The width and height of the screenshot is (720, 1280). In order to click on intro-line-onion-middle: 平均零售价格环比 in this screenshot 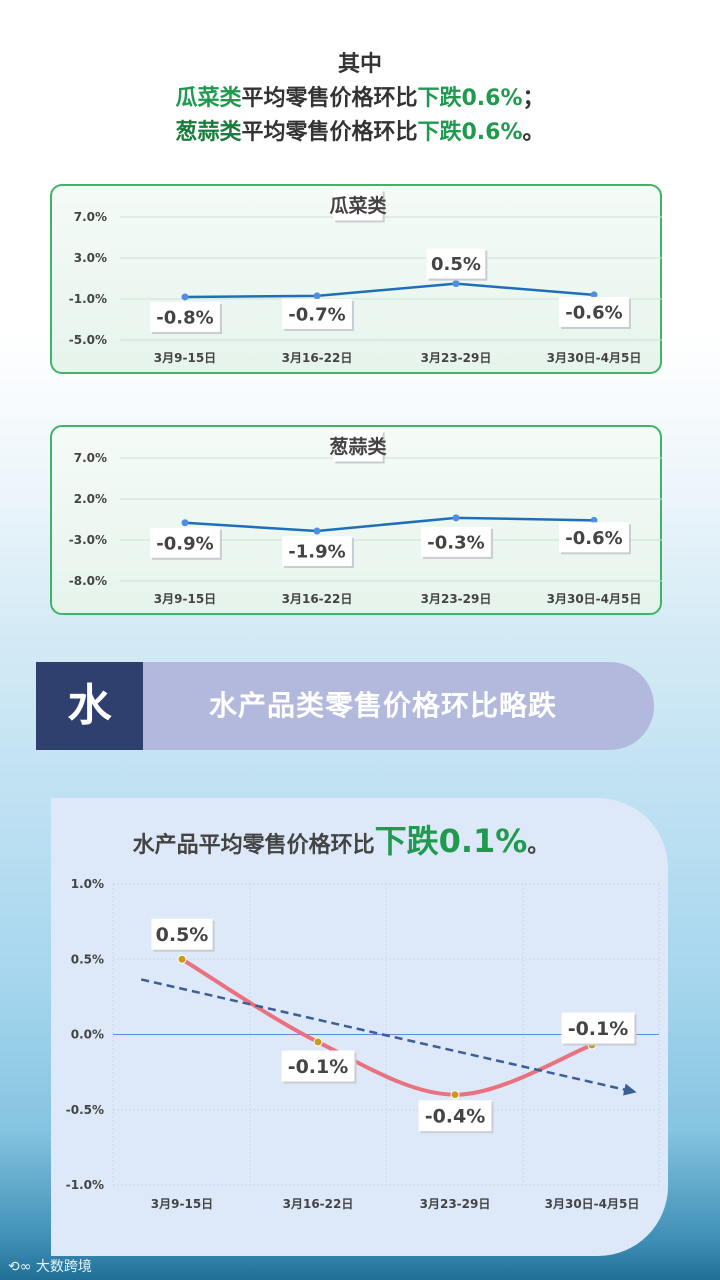, I will do `click(329, 132)`.